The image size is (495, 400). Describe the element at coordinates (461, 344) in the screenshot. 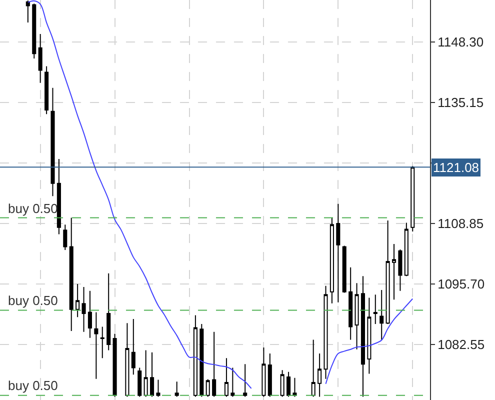

I see `y-tick-label: 1082.55` at that location.